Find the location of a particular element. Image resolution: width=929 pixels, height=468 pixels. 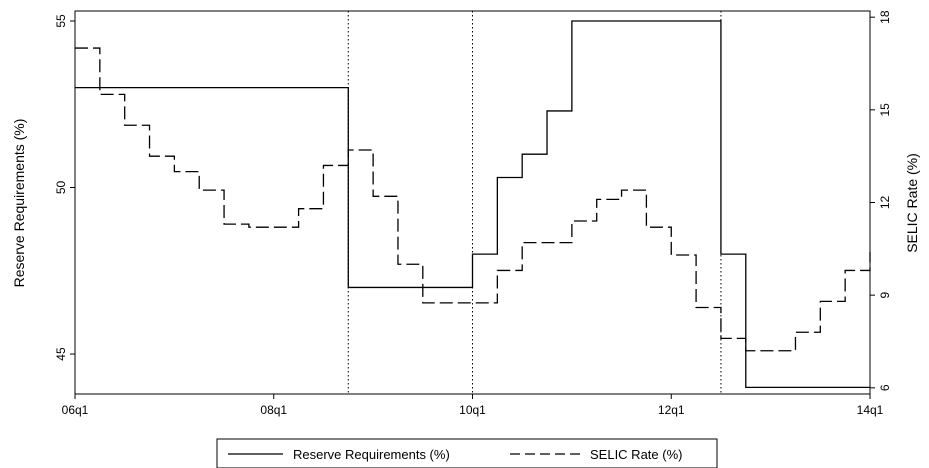

y-right-tick-label: 9 is located at coordinates (885, 295).